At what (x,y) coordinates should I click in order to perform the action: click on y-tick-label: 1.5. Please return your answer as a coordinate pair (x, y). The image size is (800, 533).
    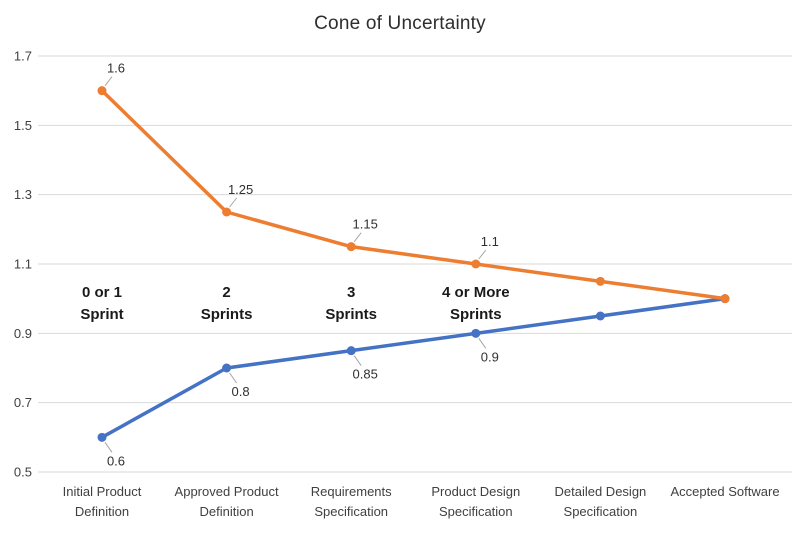
    Looking at the image, I should click on (23, 125).